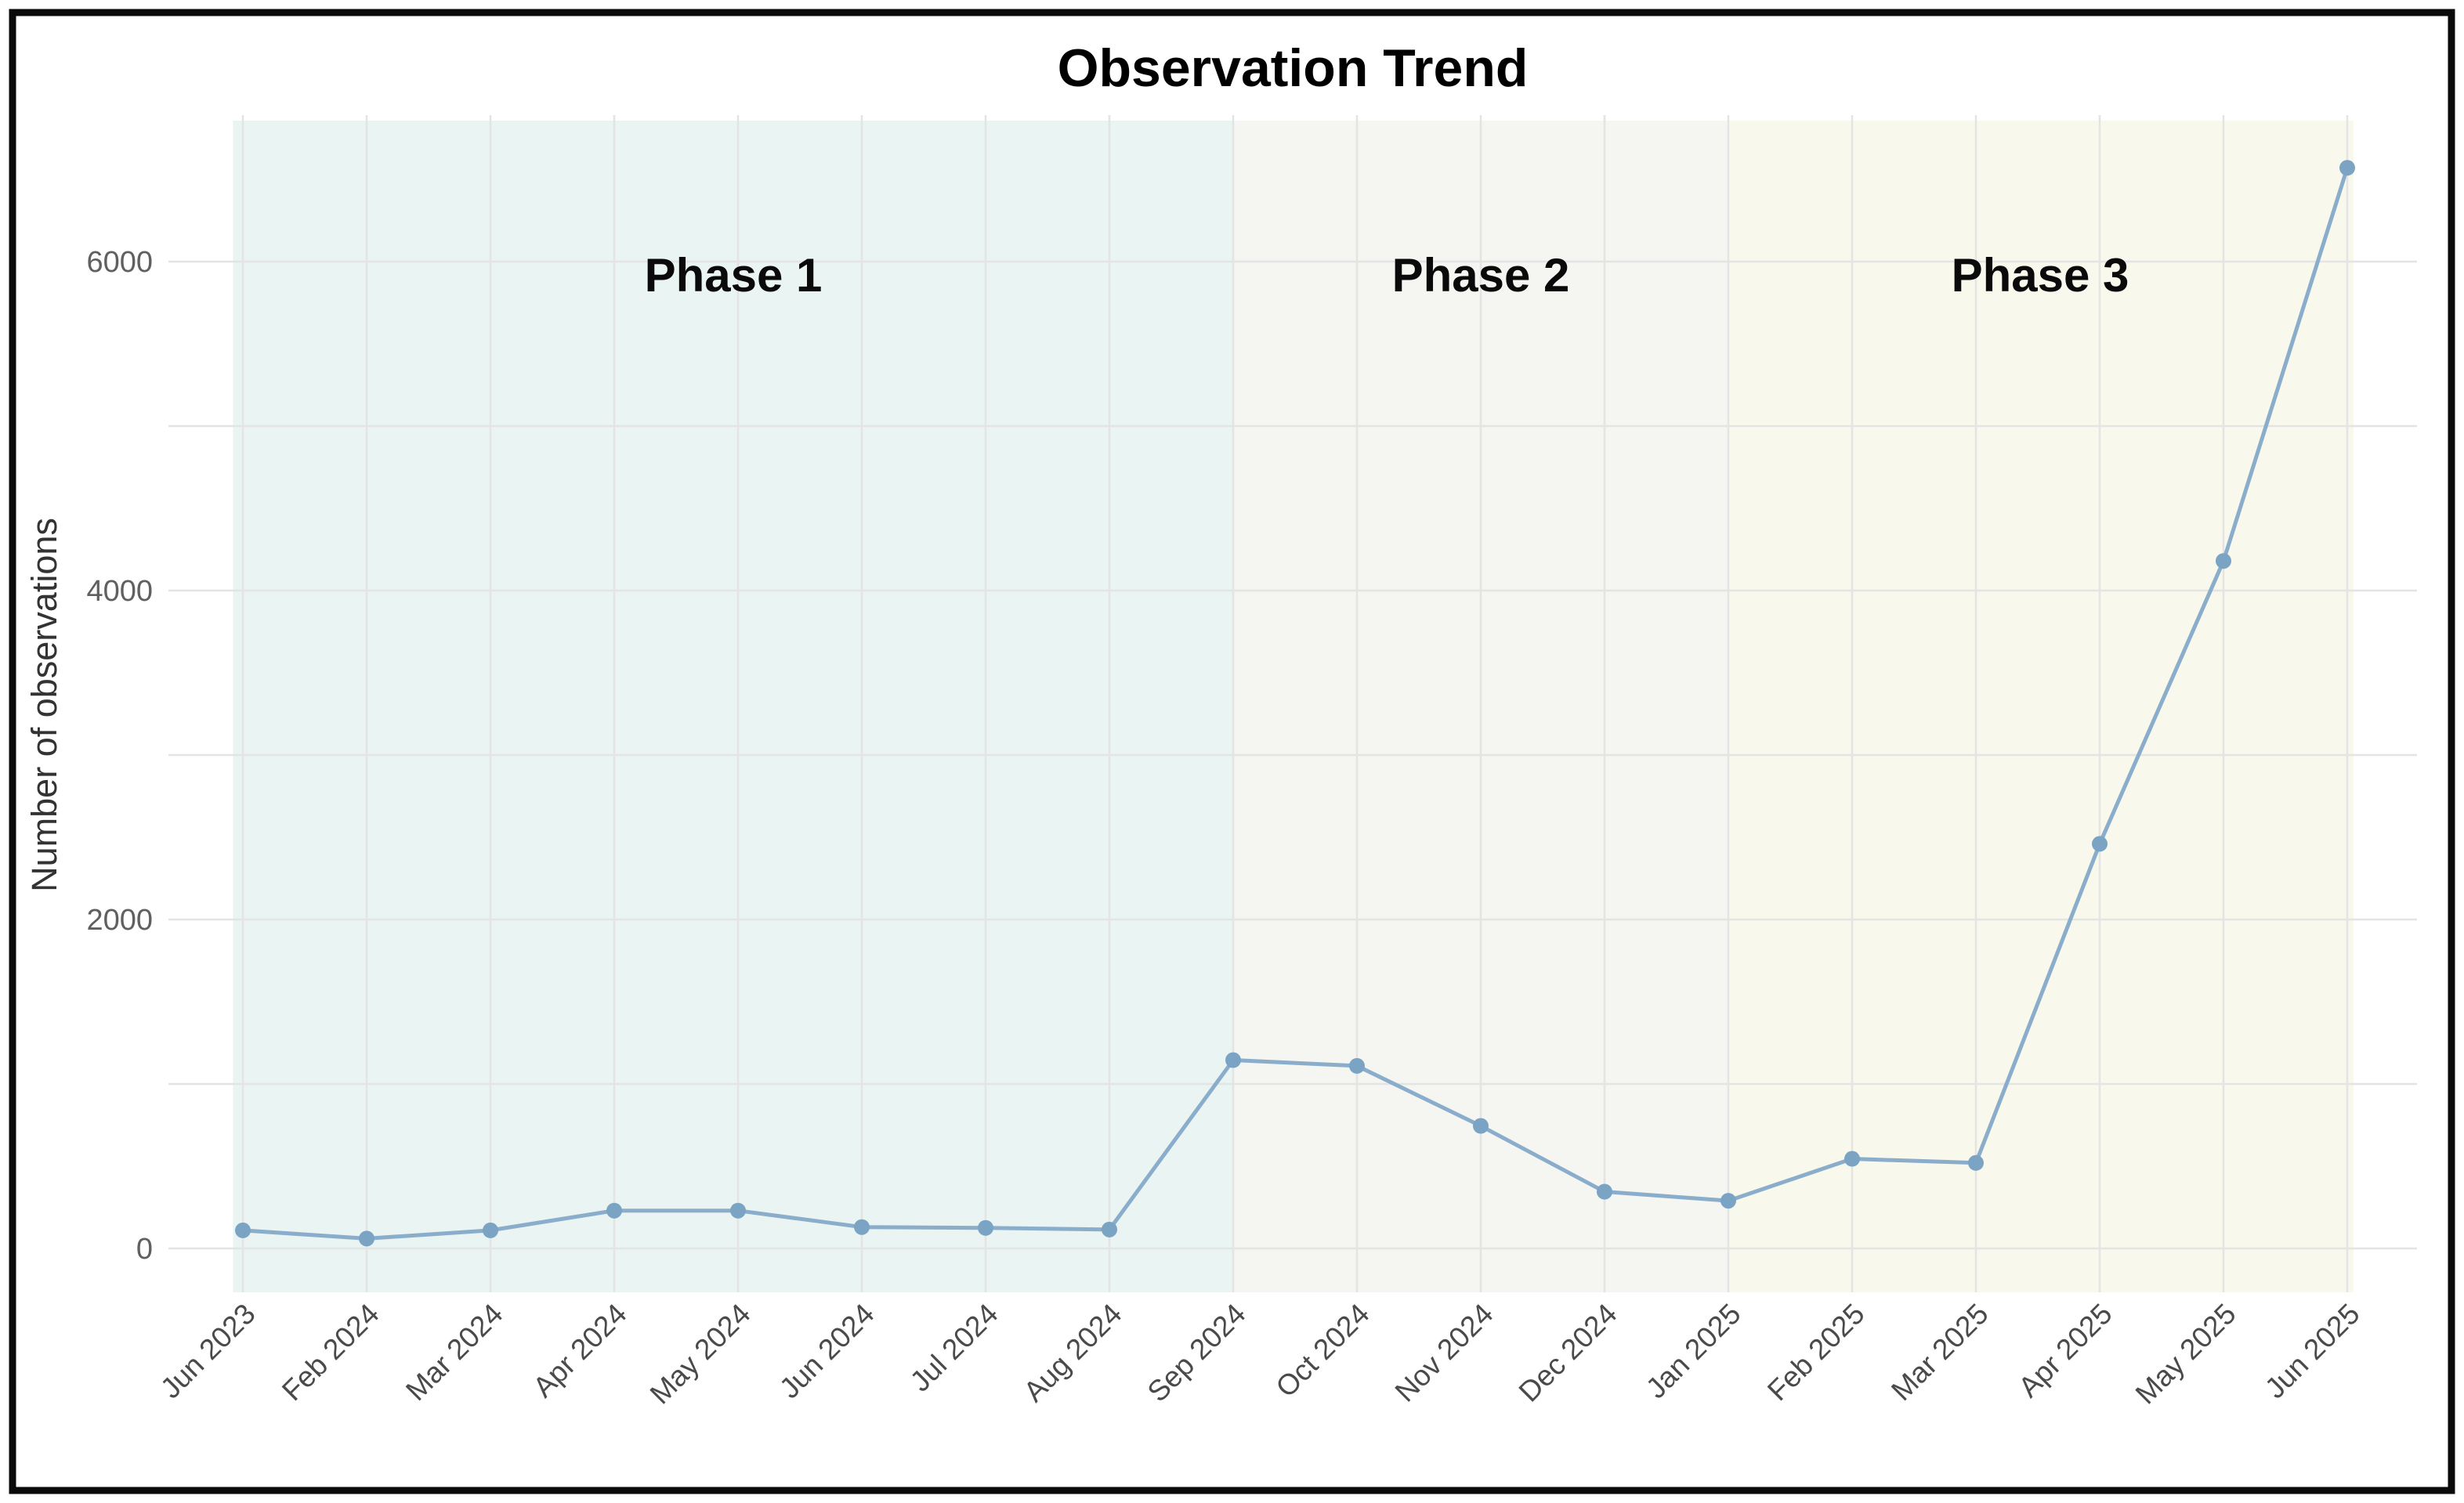  Describe the element at coordinates (119, 262) in the screenshot. I see `y-tick-label: 6000` at that location.